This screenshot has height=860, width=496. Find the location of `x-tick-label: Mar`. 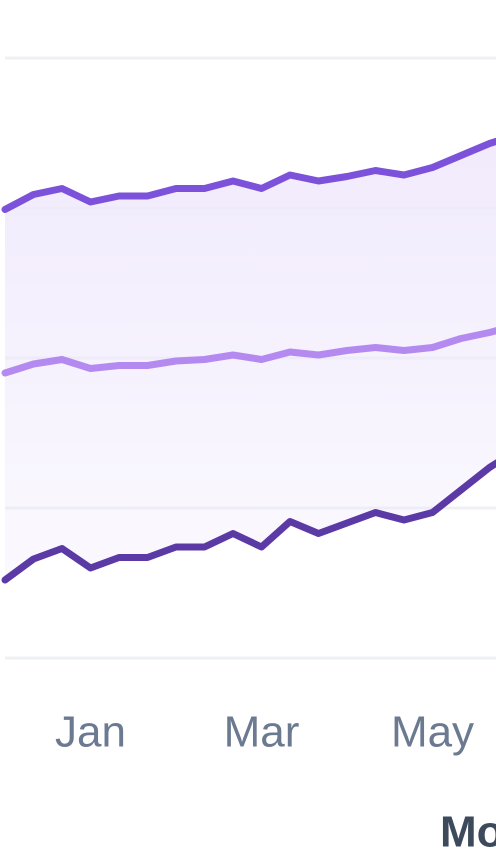

x-tick-label: Mar is located at coordinates (262, 732).